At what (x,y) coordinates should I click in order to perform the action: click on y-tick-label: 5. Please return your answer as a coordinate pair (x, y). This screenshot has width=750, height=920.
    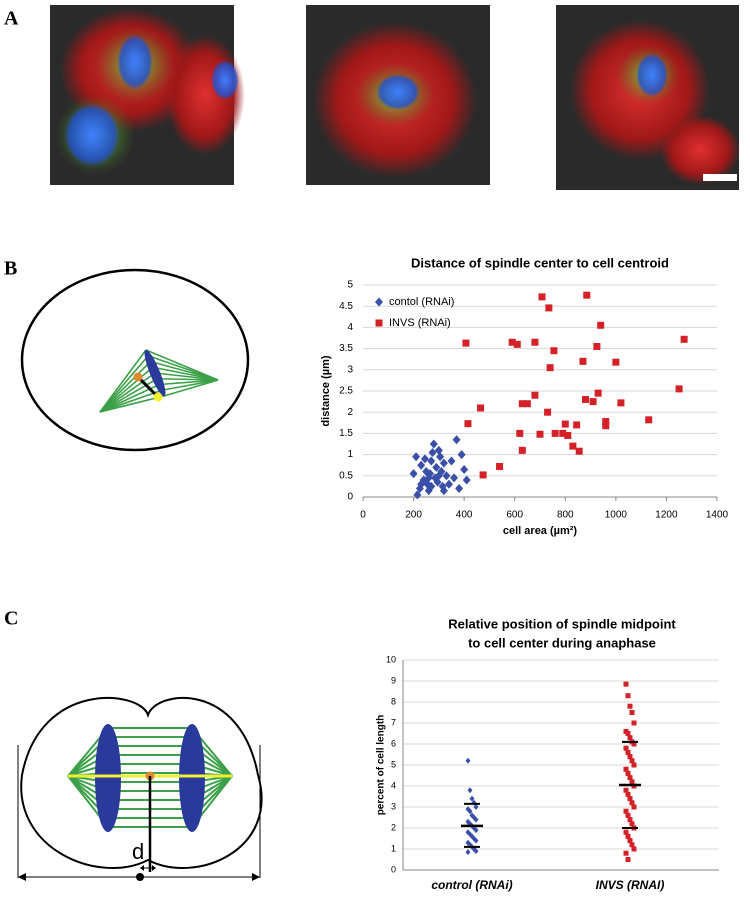
    Looking at the image, I should click on (350, 285).